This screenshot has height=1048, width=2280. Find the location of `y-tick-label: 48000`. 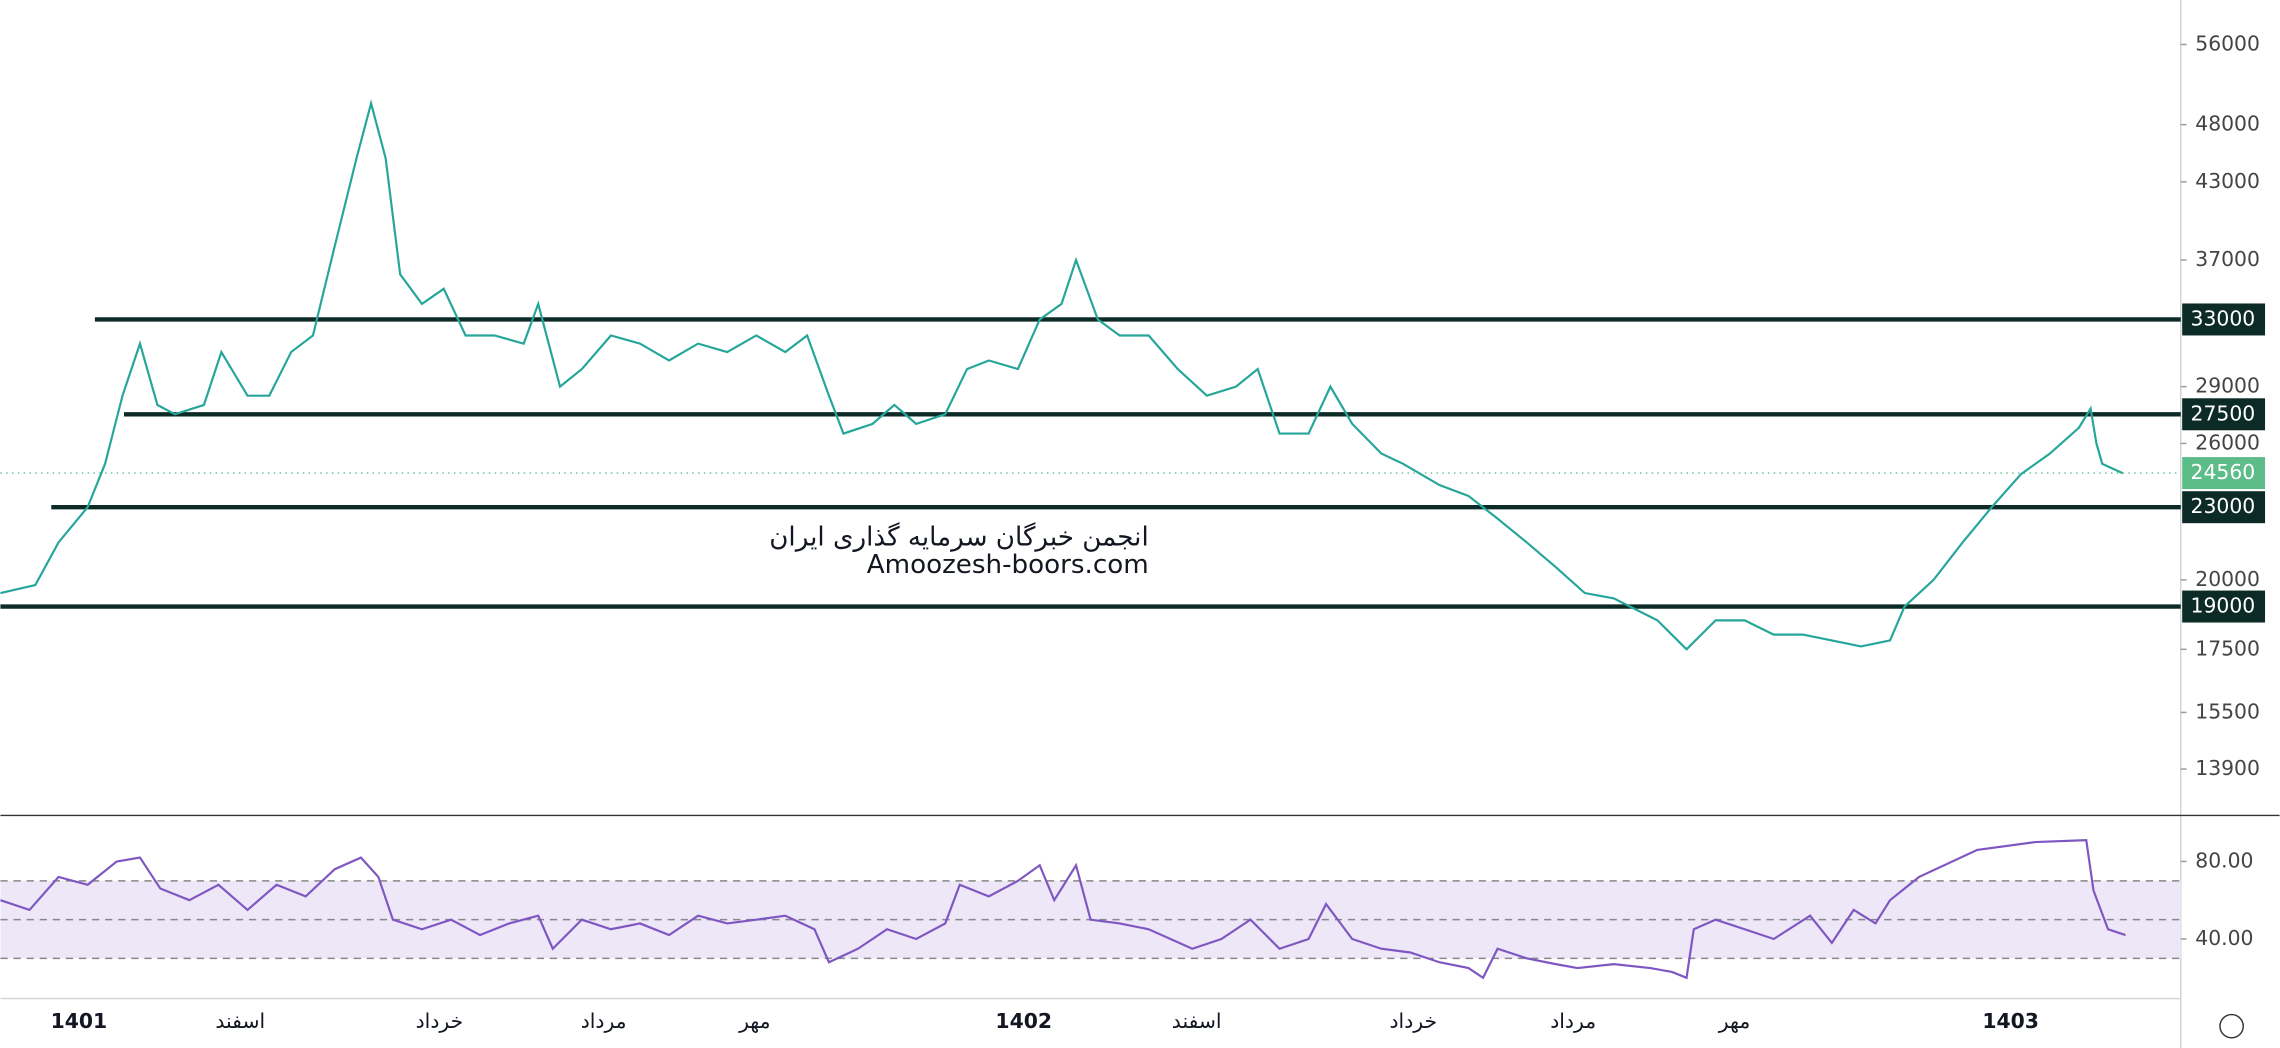

y-tick-label: 48000 is located at coordinates (2227, 124).